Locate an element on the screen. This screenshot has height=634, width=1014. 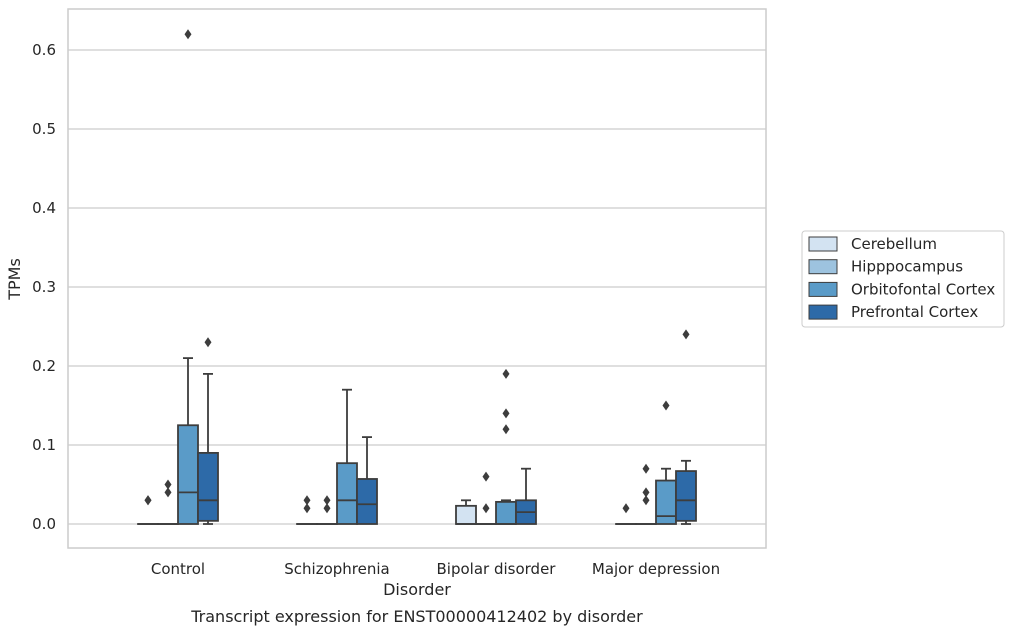
box-hipppocampus-control is located at coordinates (168, 502).